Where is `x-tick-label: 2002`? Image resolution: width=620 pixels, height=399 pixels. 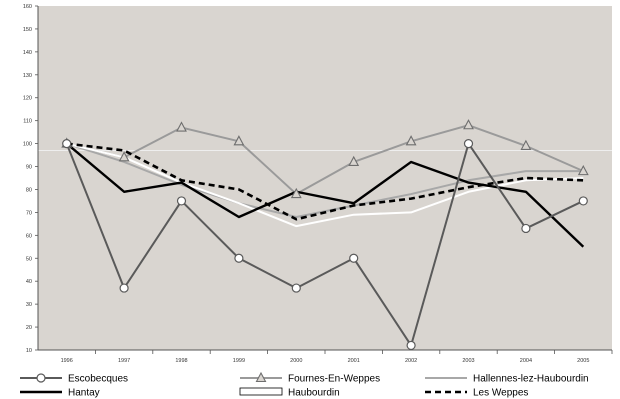 x-tick-label: 2002 is located at coordinates (411, 361).